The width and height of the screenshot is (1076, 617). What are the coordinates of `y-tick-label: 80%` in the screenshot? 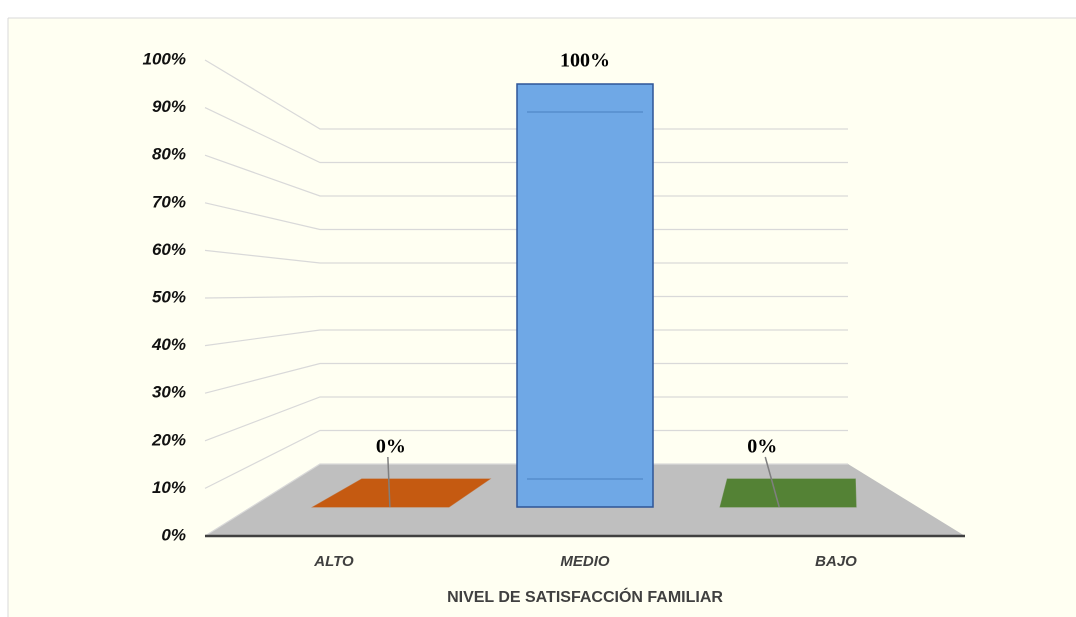 It's located at (169, 154).